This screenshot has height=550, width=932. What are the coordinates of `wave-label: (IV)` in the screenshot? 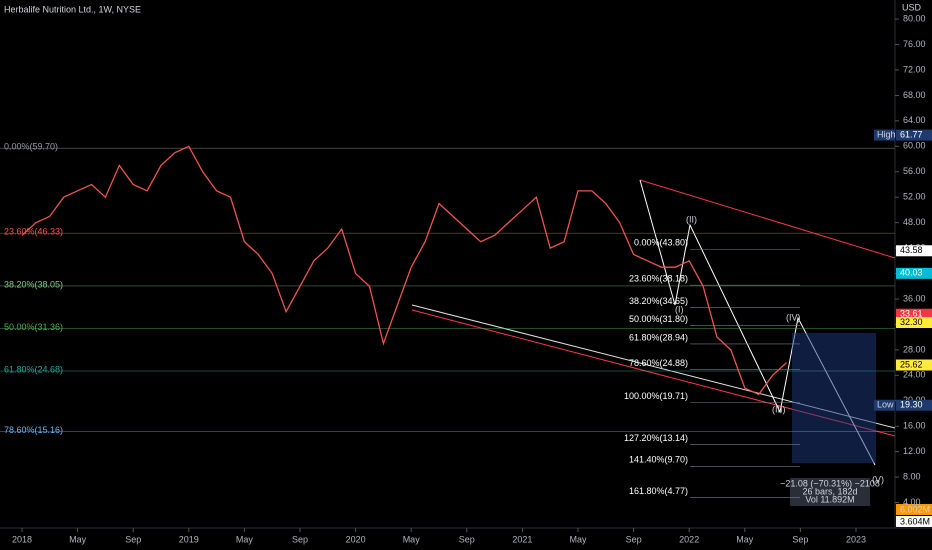 It's located at (793, 317).